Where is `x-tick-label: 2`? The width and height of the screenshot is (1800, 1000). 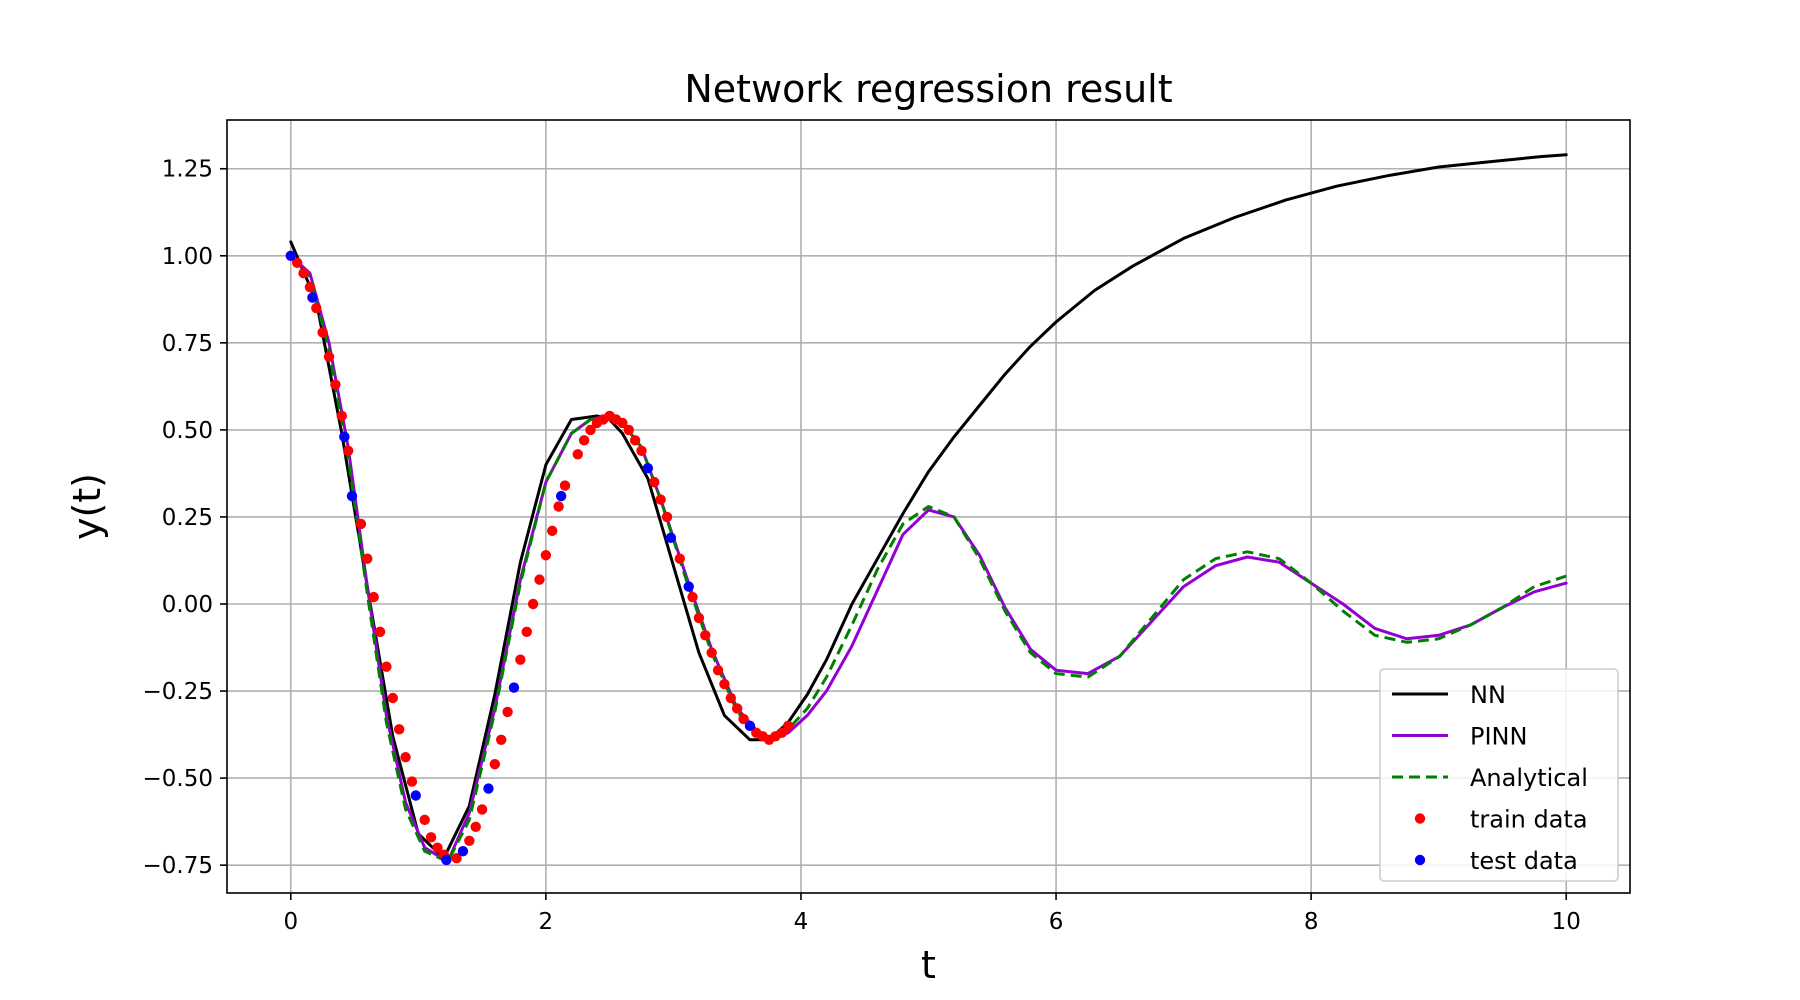 x-tick-label: 2 is located at coordinates (546, 922).